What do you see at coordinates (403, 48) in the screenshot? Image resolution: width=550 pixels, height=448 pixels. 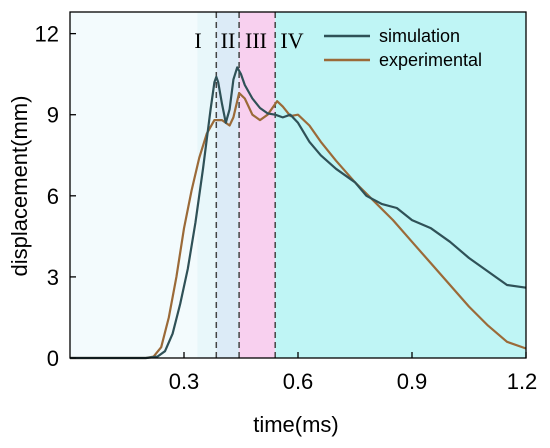 I see `legend: simulation experimental` at bounding box center [403, 48].